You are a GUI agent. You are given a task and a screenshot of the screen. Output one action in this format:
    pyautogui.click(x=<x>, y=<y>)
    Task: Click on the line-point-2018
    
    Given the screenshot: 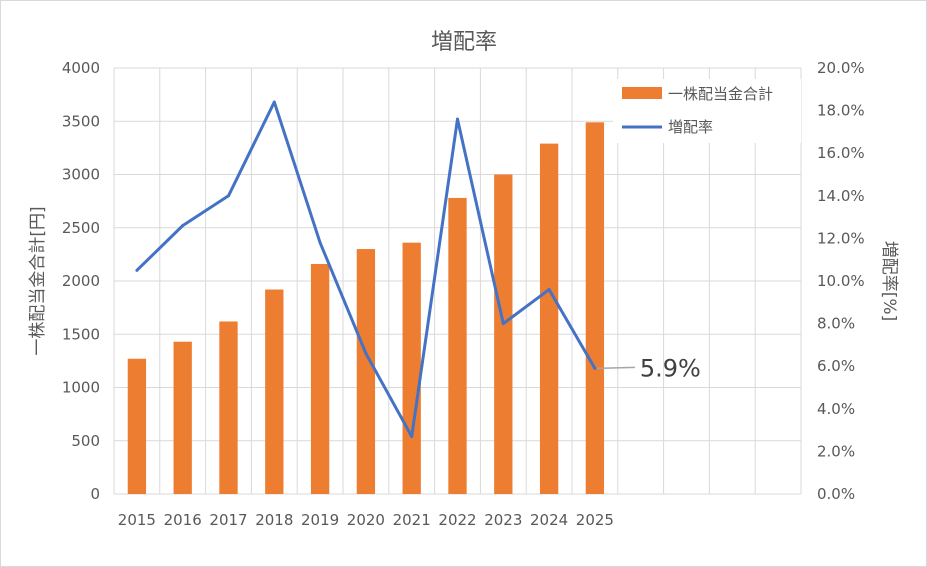 What is the action you would take?
    pyautogui.click(x=274, y=102)
    